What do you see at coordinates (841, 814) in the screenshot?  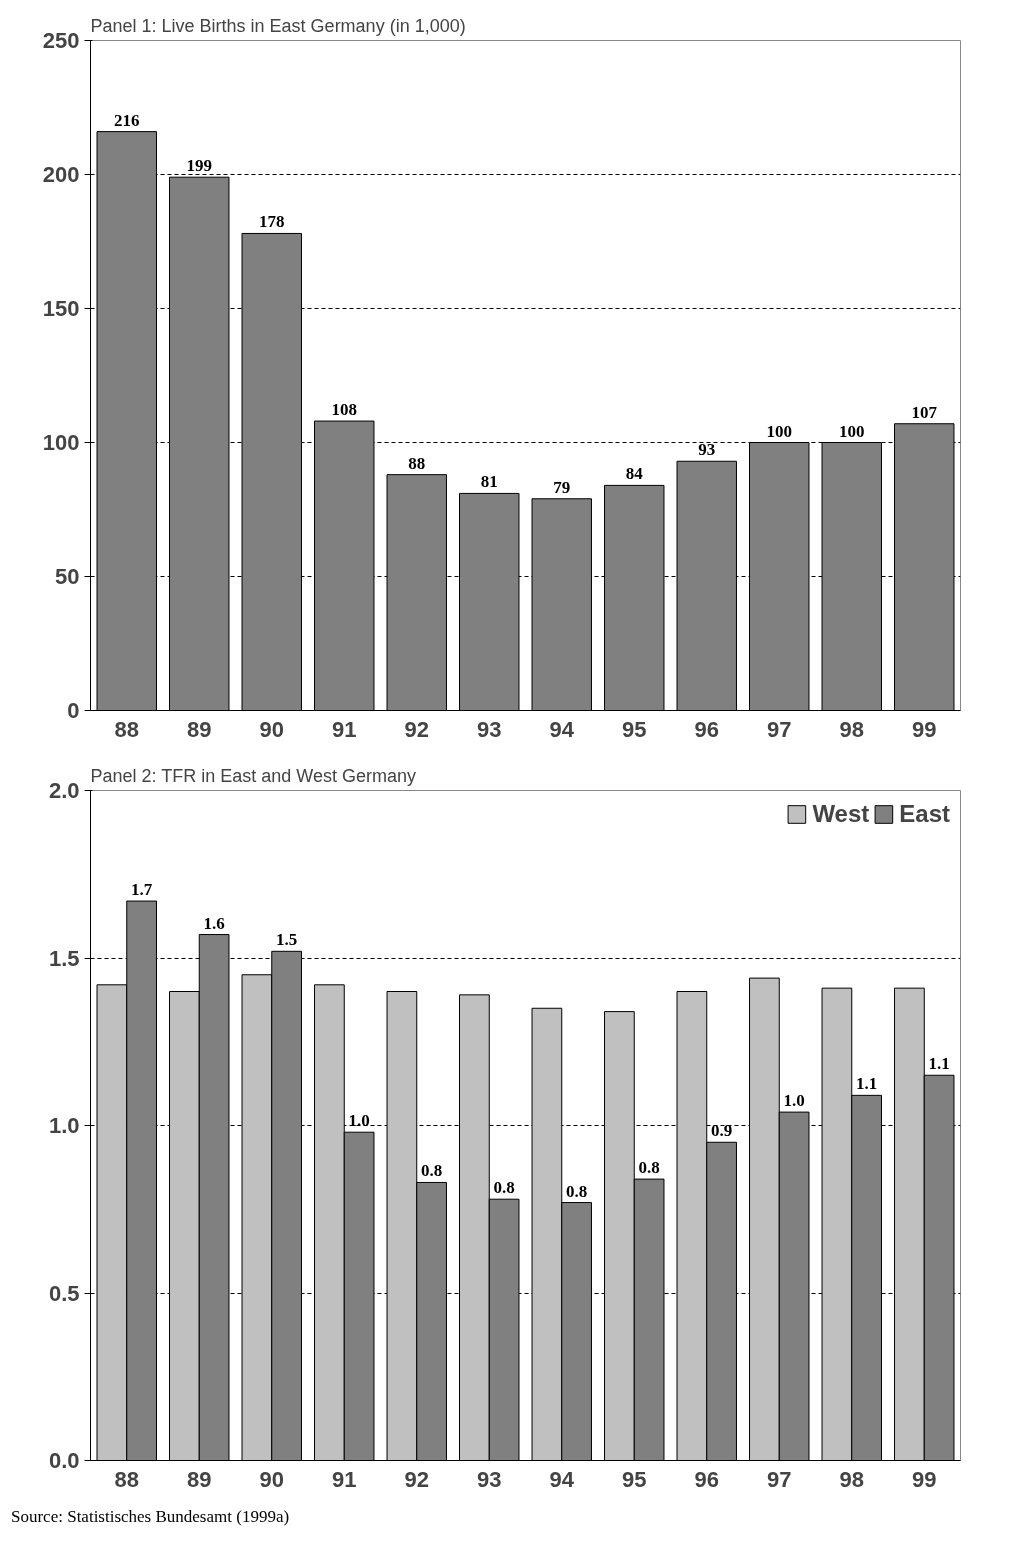 I see `legend-label: West` at bounding box center [841, 814].